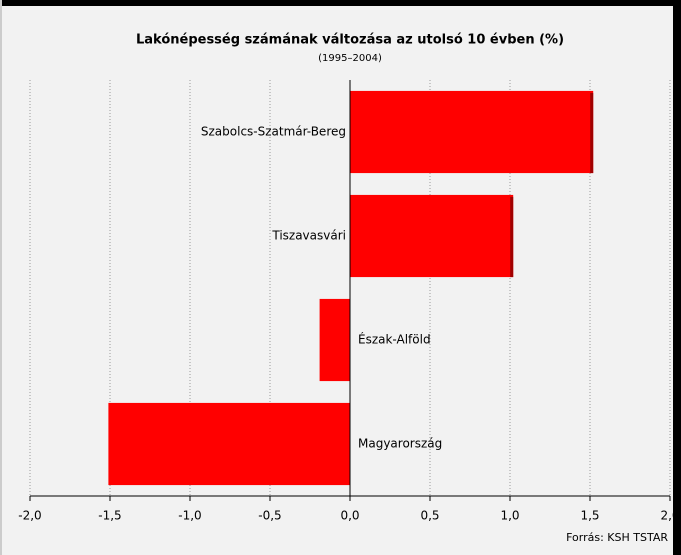 The width and height of the screenshot is (681, 555). Describe the element at coordinates (109, 516) in the screenshot. I see `x-tick-label: -1,5` at that location.